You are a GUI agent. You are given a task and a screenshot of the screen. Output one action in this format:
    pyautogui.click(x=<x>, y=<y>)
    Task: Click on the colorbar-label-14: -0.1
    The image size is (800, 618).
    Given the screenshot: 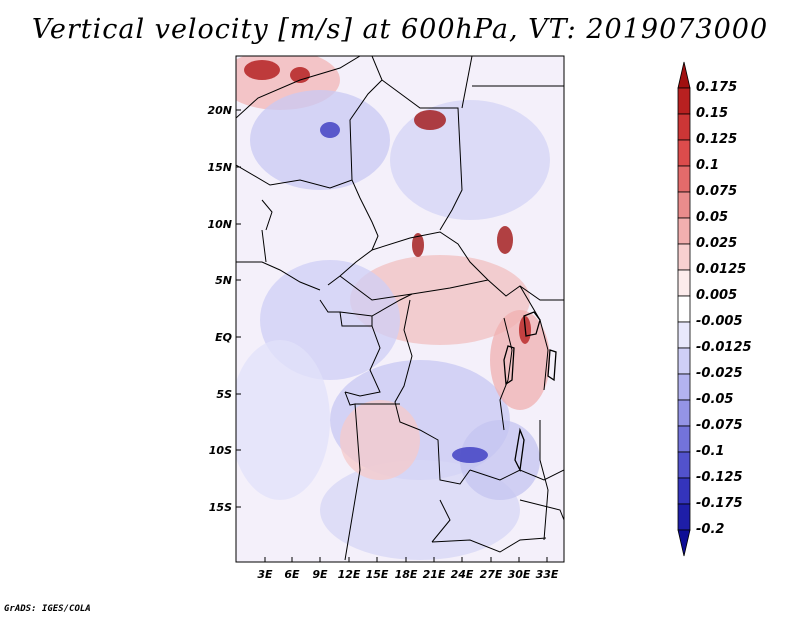 What is the action you would take?
    pyautogui.click(x=710, y=451)
    